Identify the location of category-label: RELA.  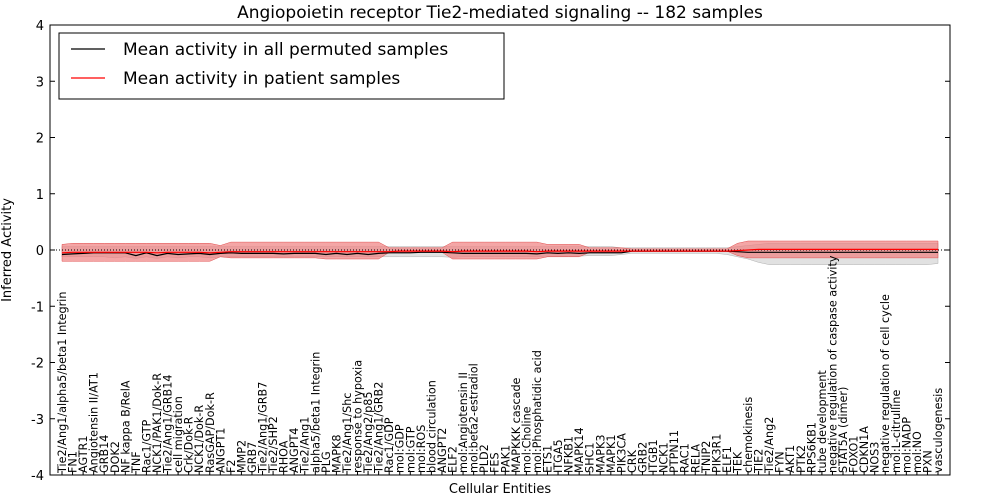
(695, 458).